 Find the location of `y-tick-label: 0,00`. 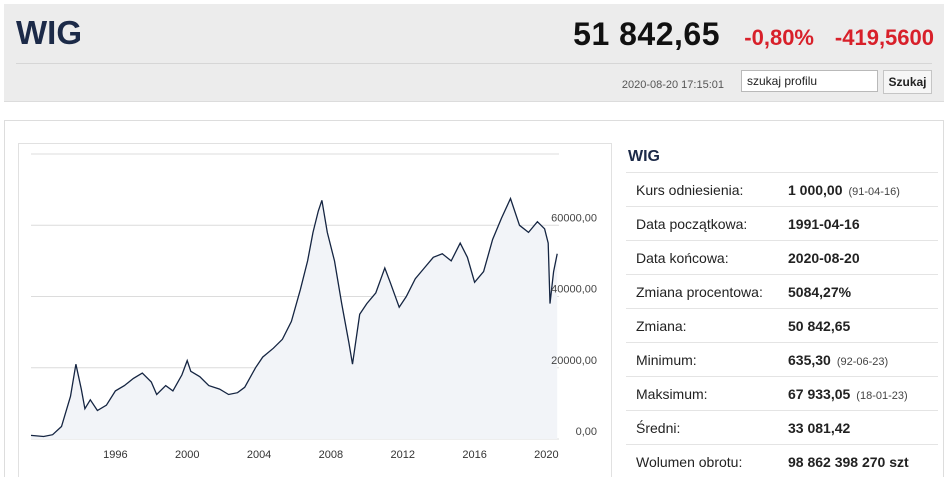

y-tick-label: 0,00 is located at coordinates (586, 432).